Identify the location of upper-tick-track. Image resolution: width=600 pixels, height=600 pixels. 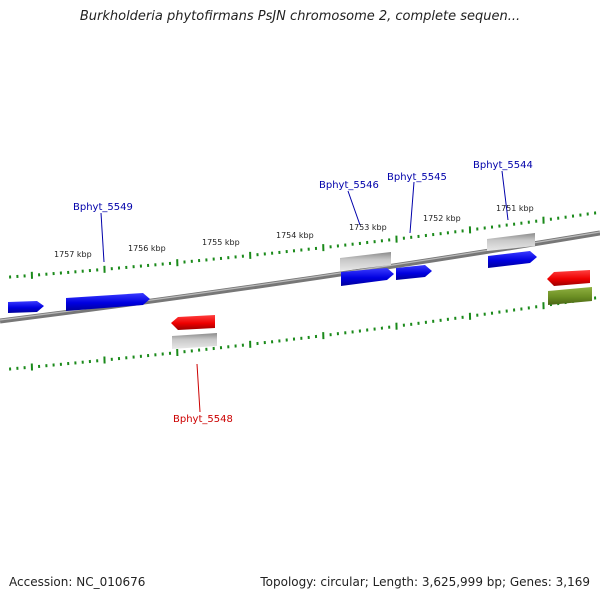
(303, 245).